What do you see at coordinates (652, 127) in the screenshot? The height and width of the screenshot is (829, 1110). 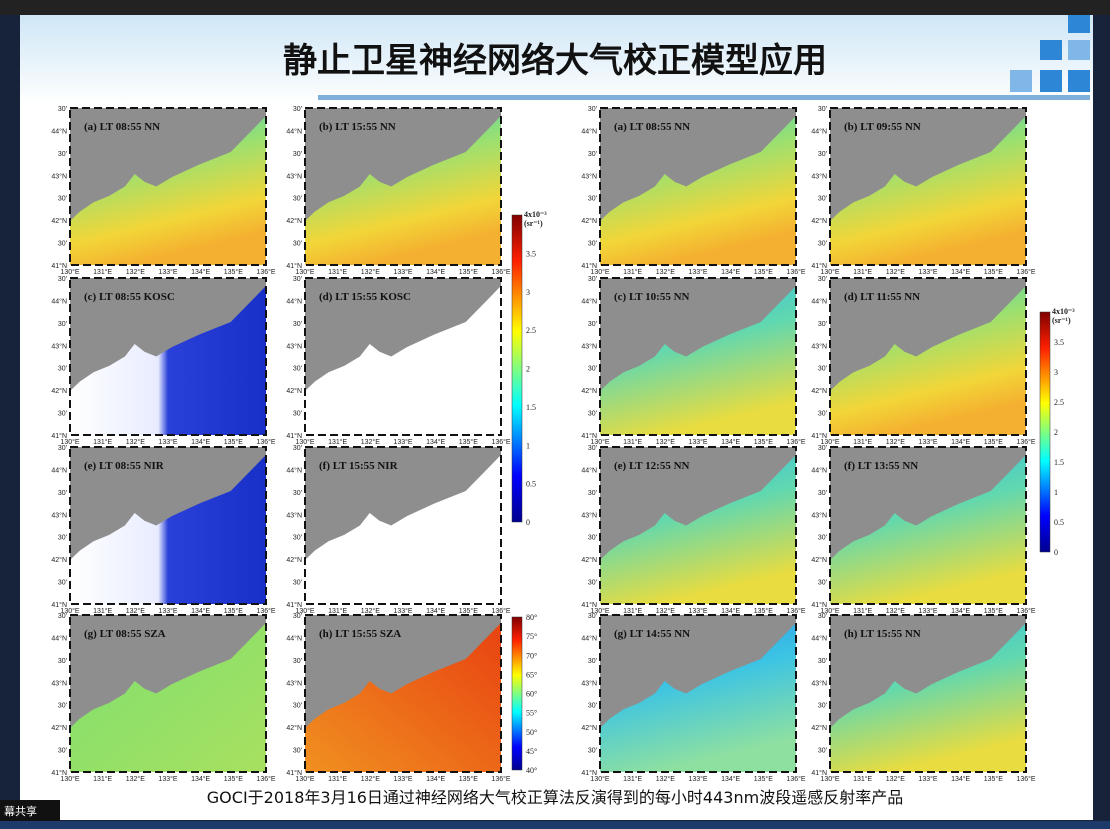 I see `panel-label: (a) LT 08:55 NN` at bounding box center [652, 127].